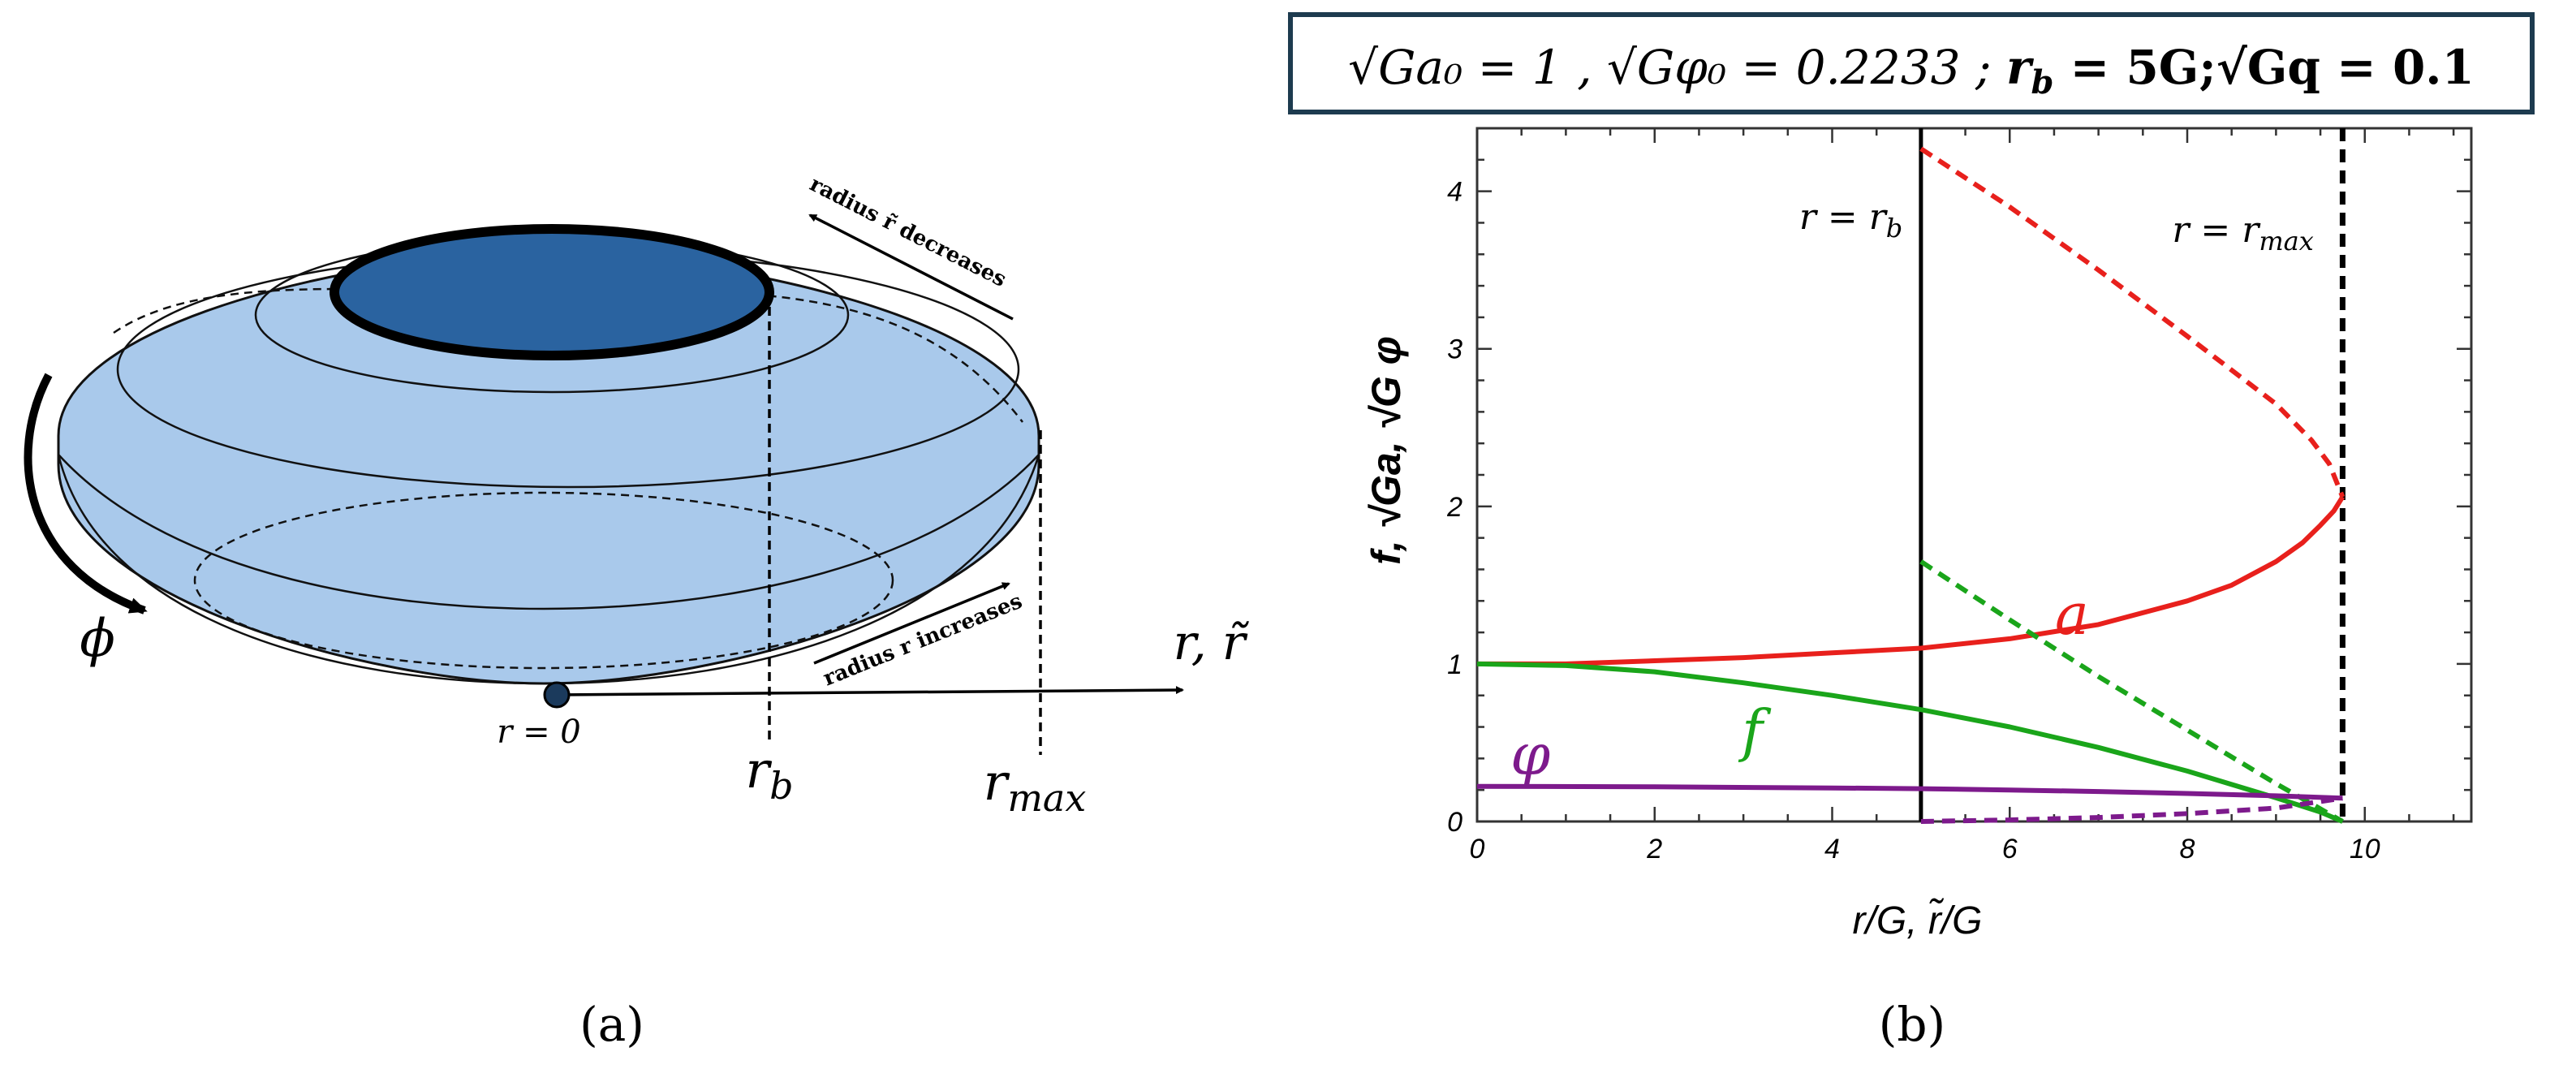  I want to click on y-tick-label: 3, so click(1455, 349).